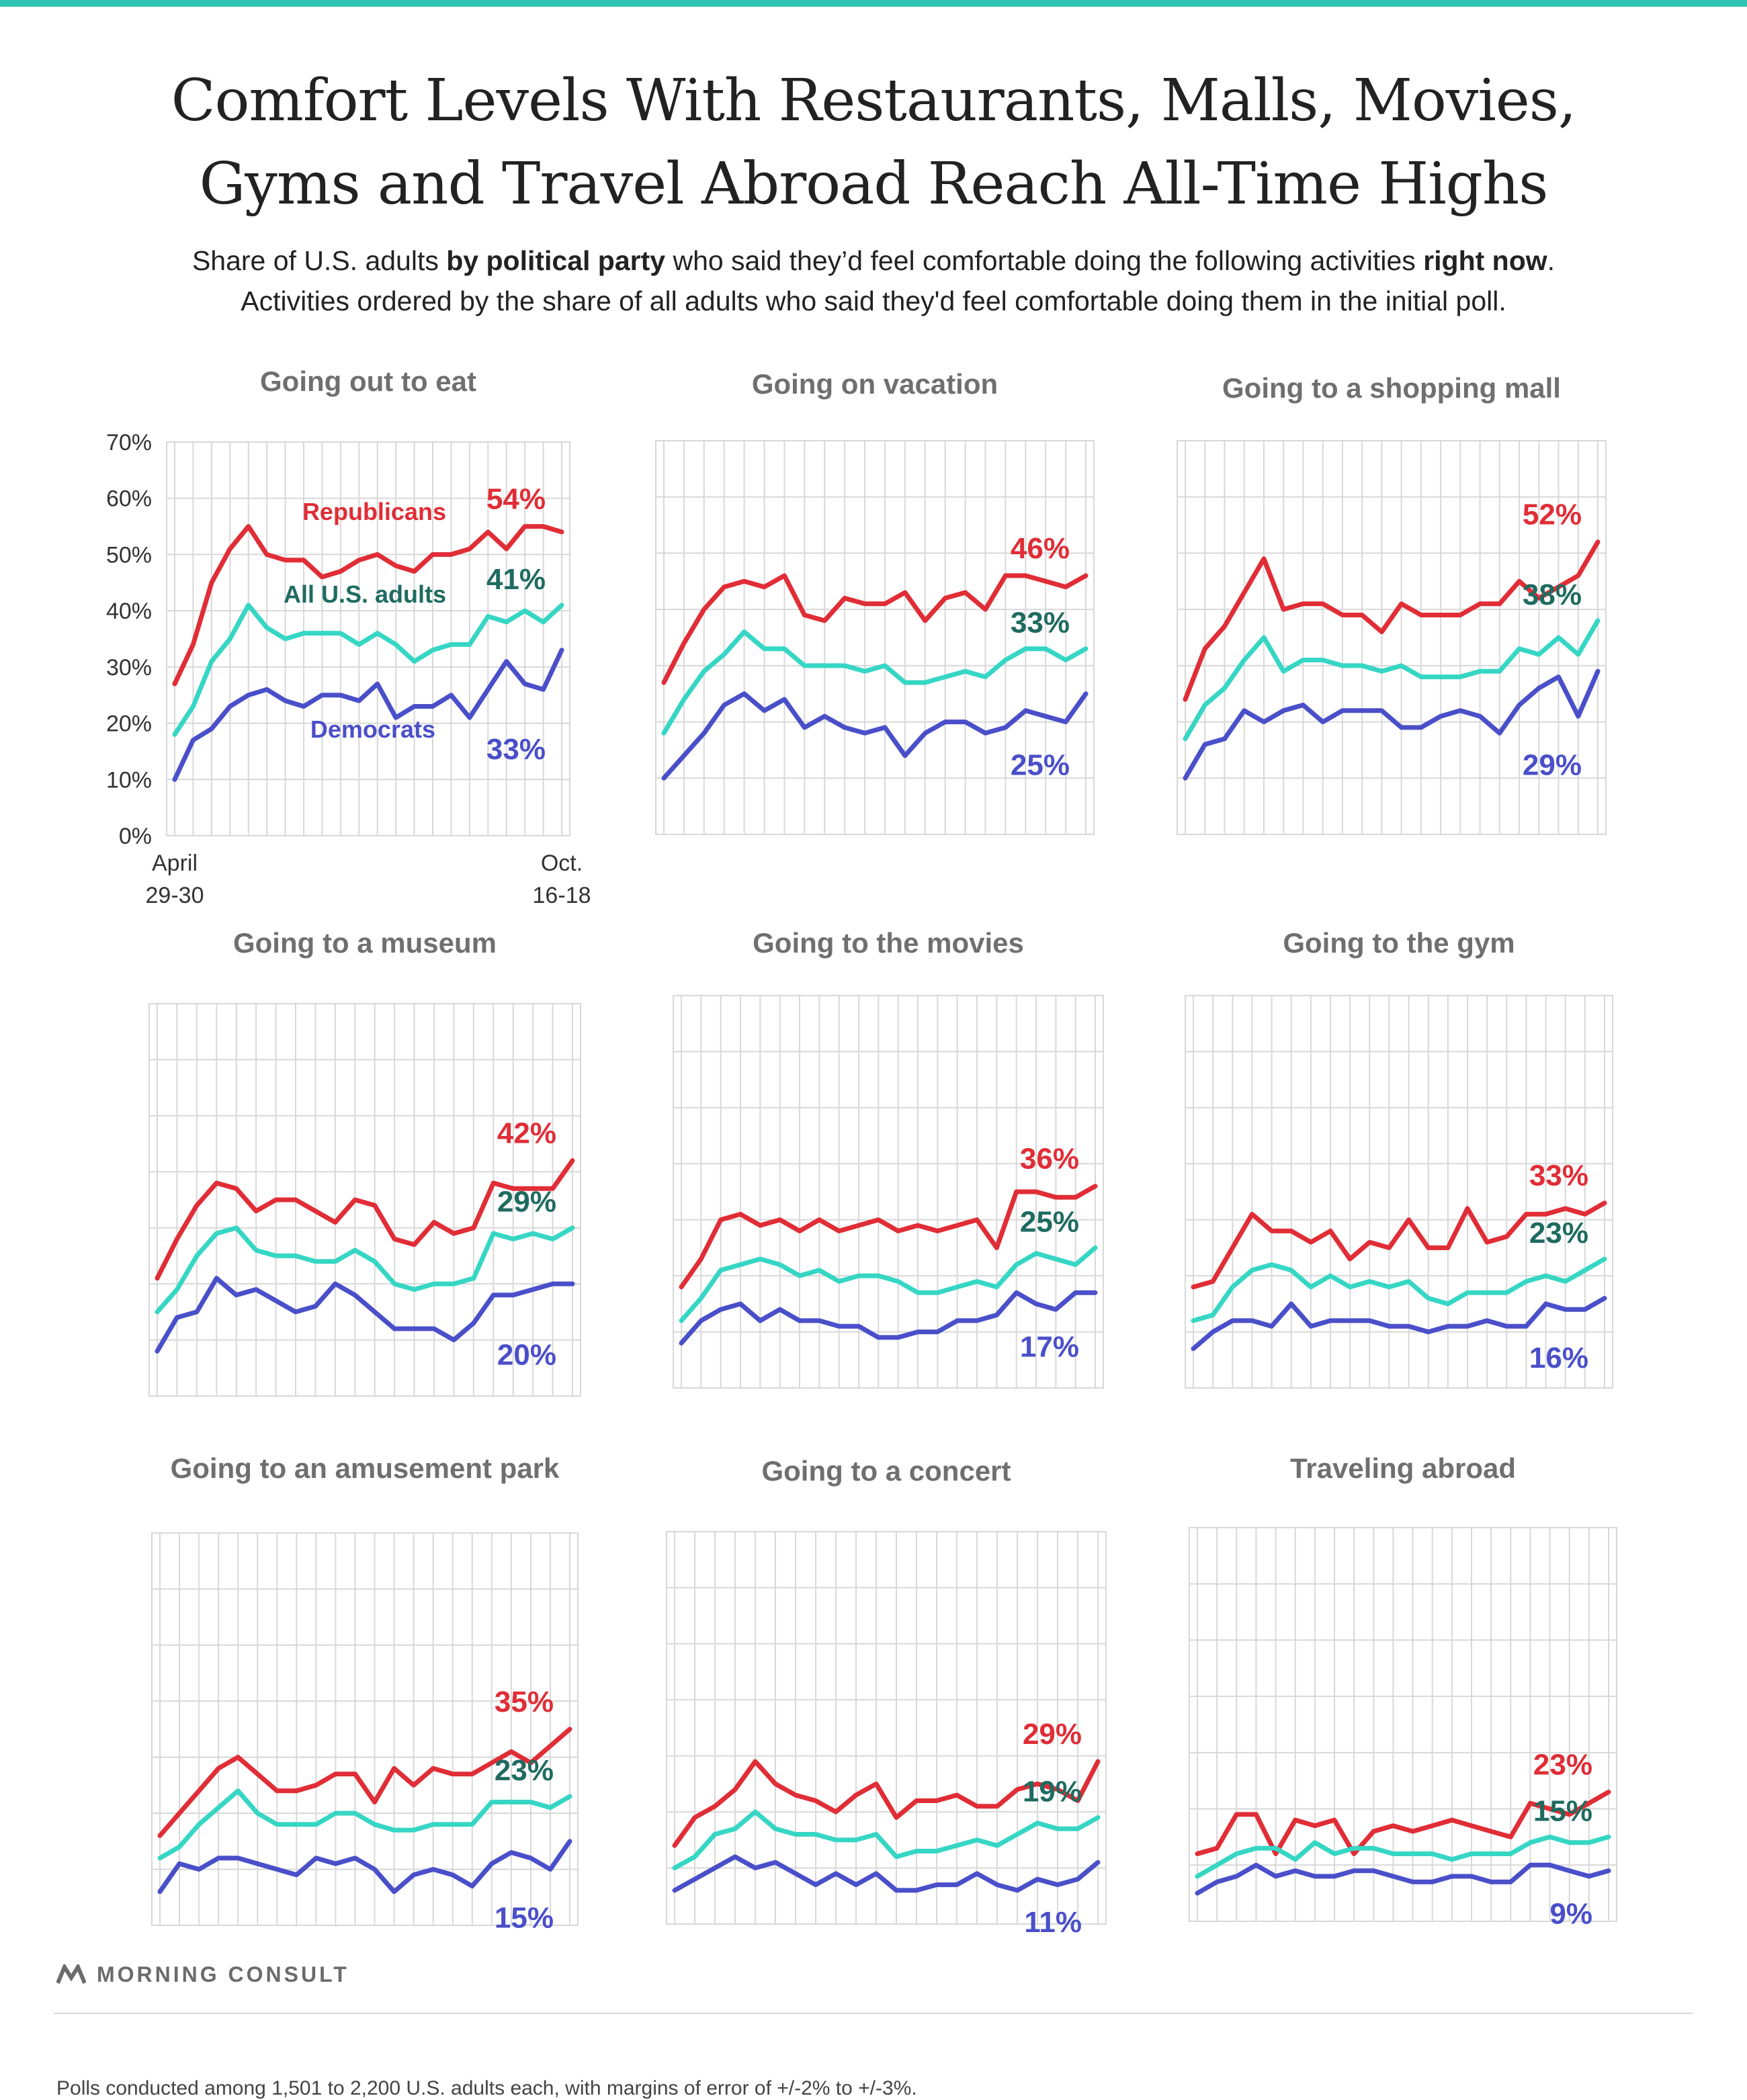  Describe the element at coordinates (223, 1974) in the screenshot. I see `brand-name: MORNING CONSULT` at that location.